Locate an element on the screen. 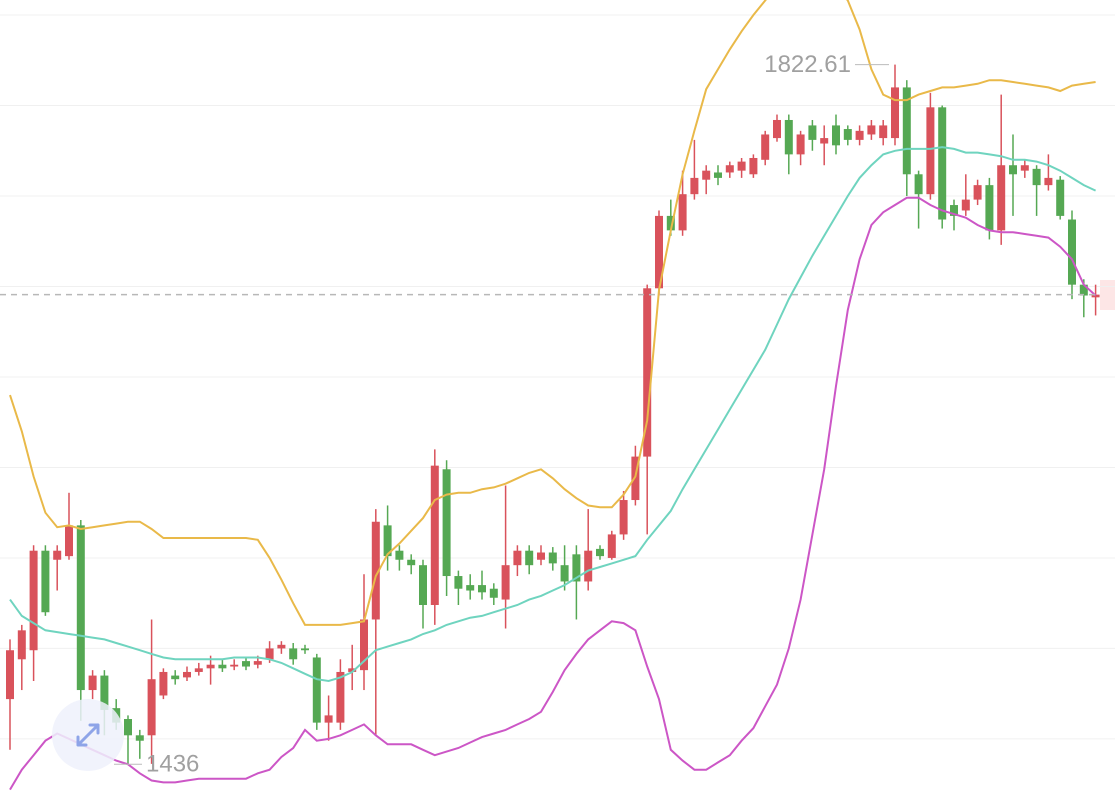 The image size is (1115, 799). zoom-button is located at coordinates (88, 735).